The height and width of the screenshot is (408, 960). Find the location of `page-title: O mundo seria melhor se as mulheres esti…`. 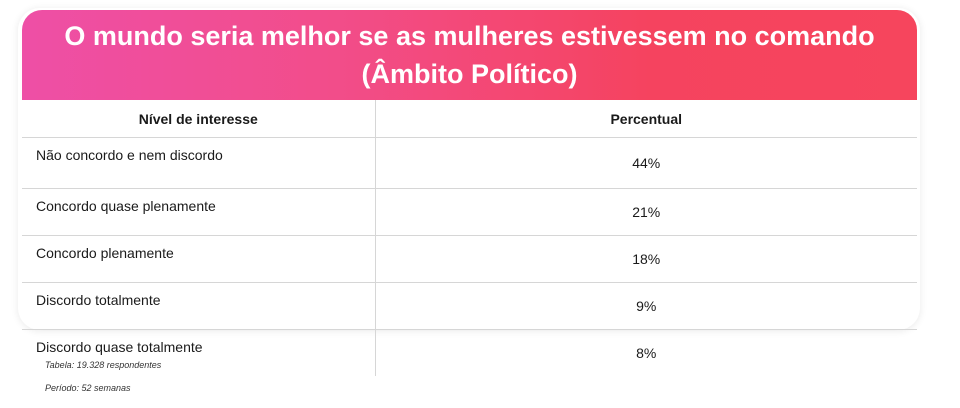

page-title: O mundo seria melhor se as mulheres esti… is located at coordinates (469, 55).